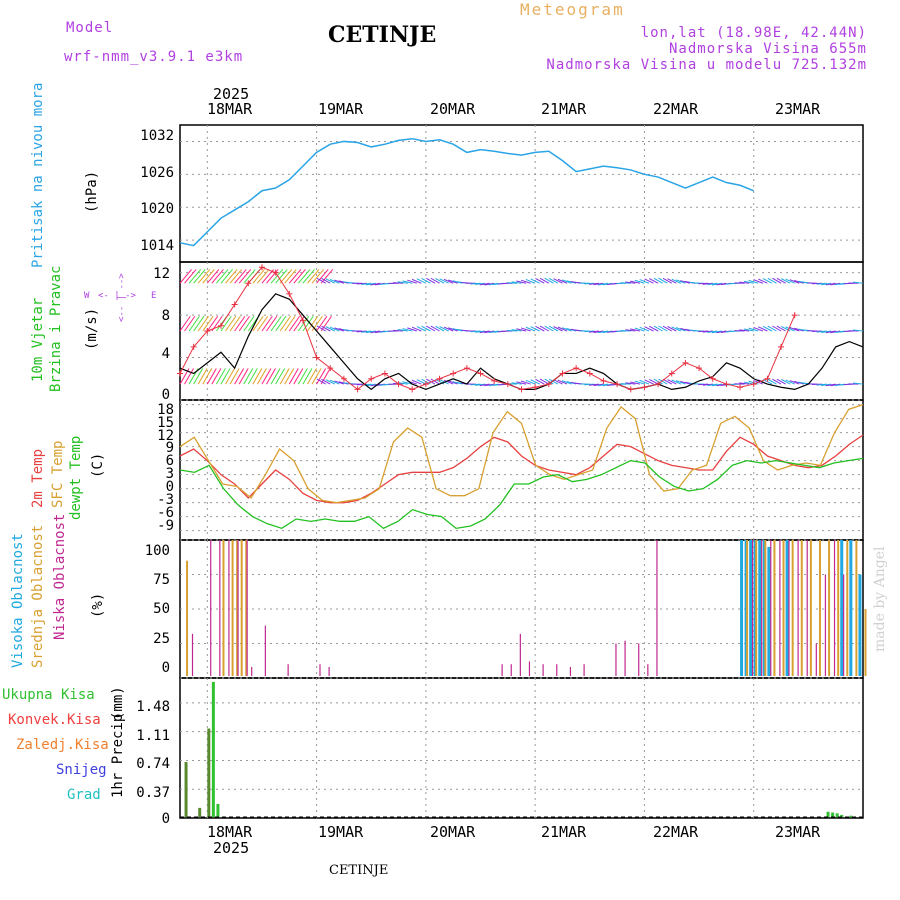 This screenshot has height=900, width=900. Describe the element at coordinates (341, 832) in the screenshot. I see `date-bottom-19: 19MAR` at that location.